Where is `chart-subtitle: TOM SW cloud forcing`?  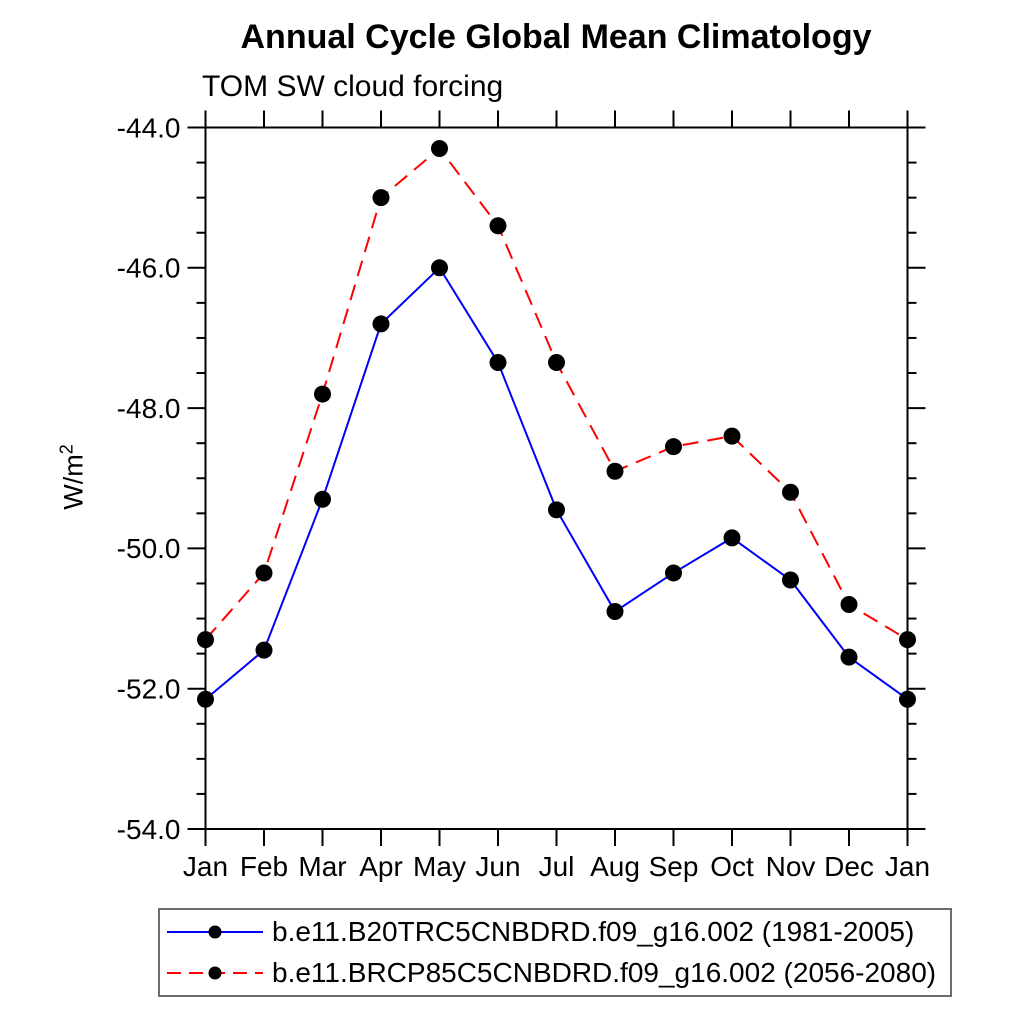
chart-subtitle: TOM SW cloud forcing is located at coordinates (353, 86).